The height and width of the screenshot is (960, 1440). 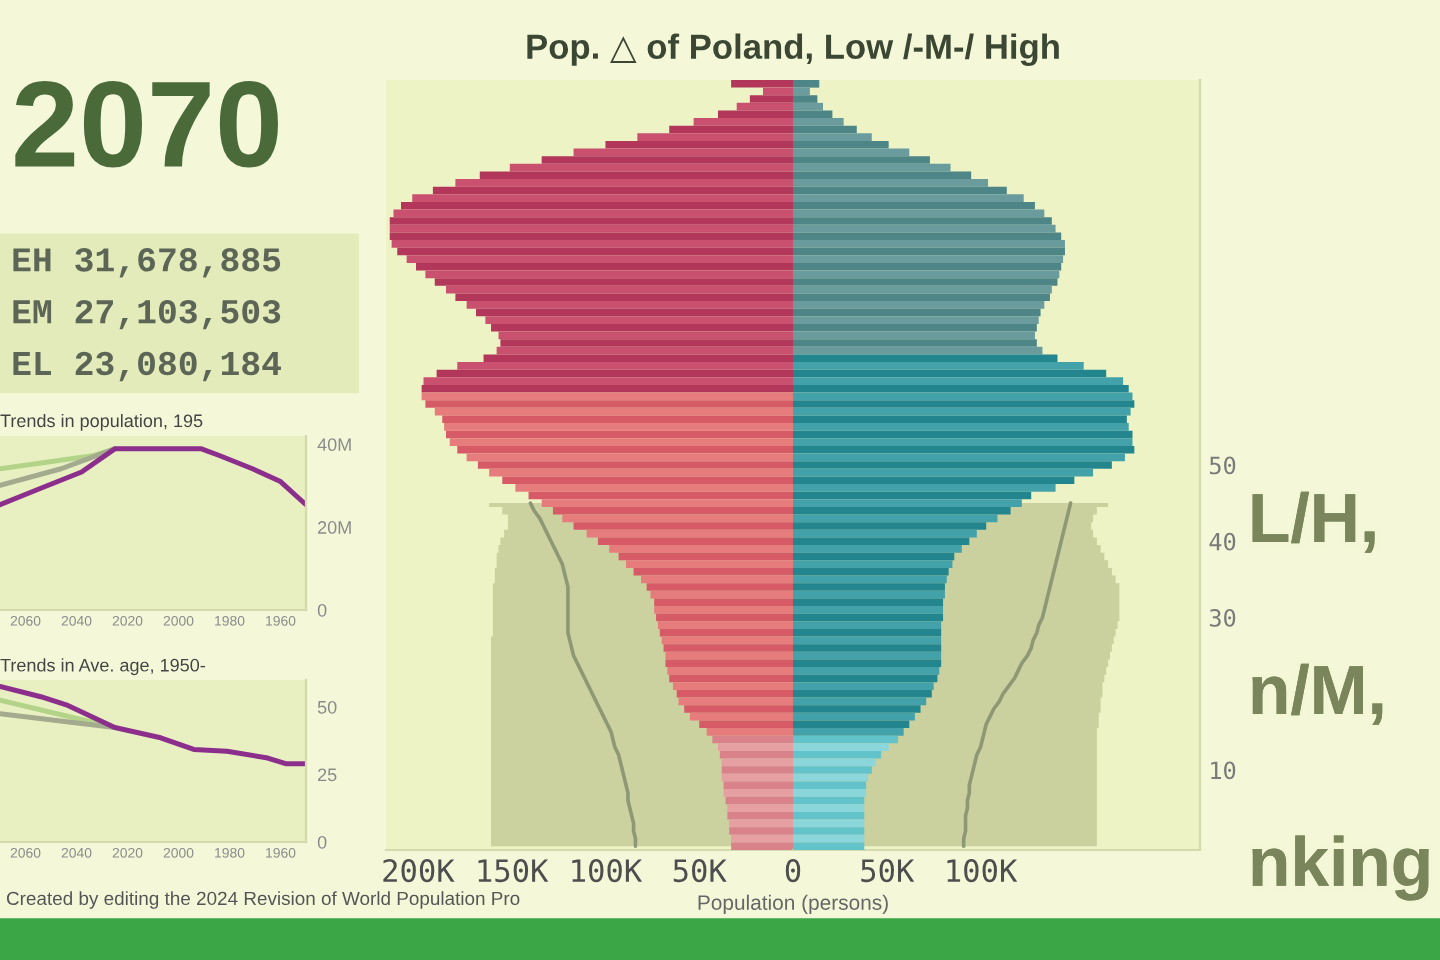 I want to click on text: EH 31,678,885, so click(x=147, y=263).